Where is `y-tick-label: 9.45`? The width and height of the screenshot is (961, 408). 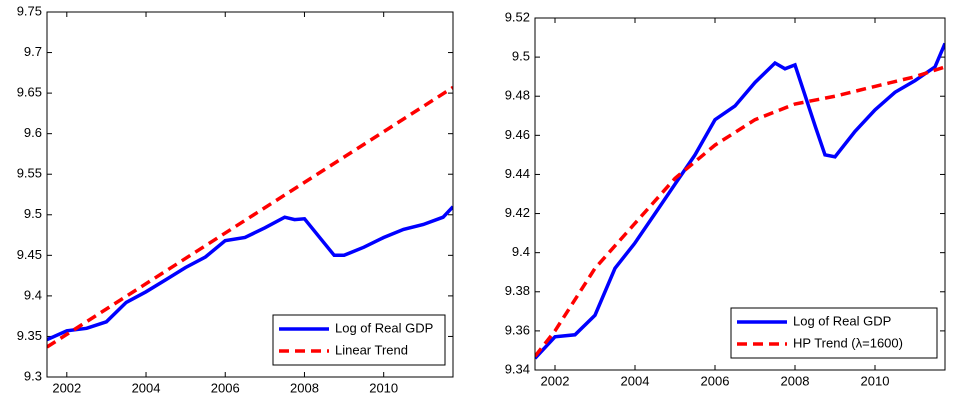 y-tick-label: 9.45 is located at coordinates (29, 254).